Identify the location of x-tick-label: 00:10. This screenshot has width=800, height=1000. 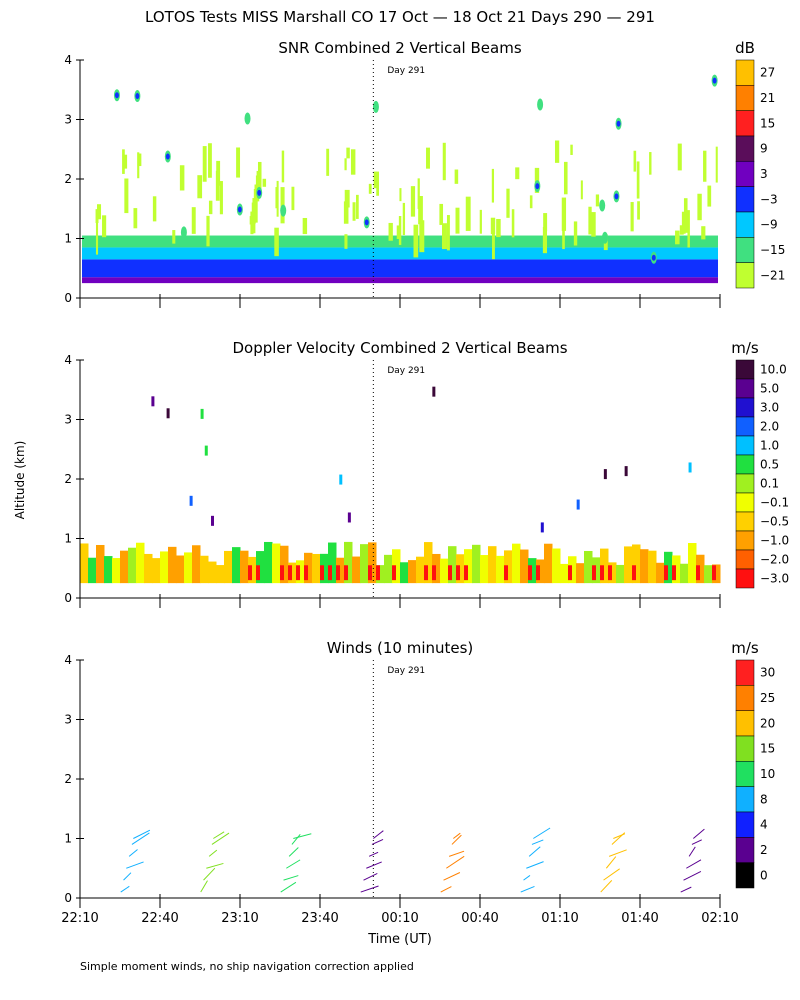
(399, 918).